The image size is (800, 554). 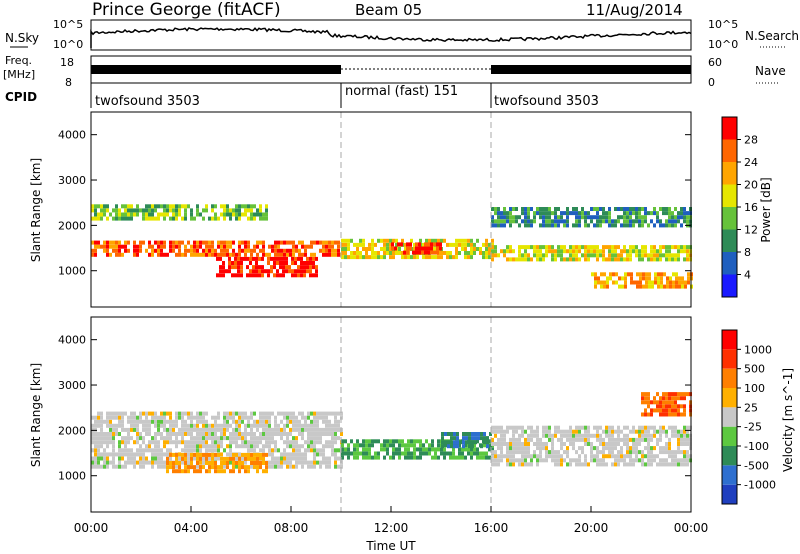 I want to click on nsky-tick-bottom-left: 10^0, so click(x=68, y=44).